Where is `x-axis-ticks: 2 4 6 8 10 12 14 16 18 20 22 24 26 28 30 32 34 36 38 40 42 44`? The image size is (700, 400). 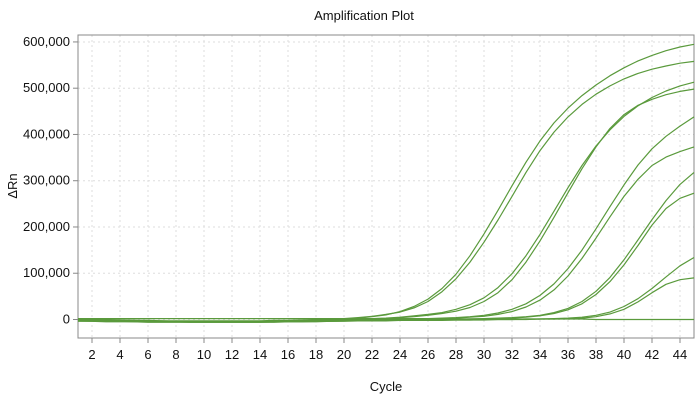 x-axis-ticks: 2 4 6 8 10 12 14 16 18 20 22 24 26 28 30 32 34 36 38 40 42 44 is located at coordinates (387, 350).